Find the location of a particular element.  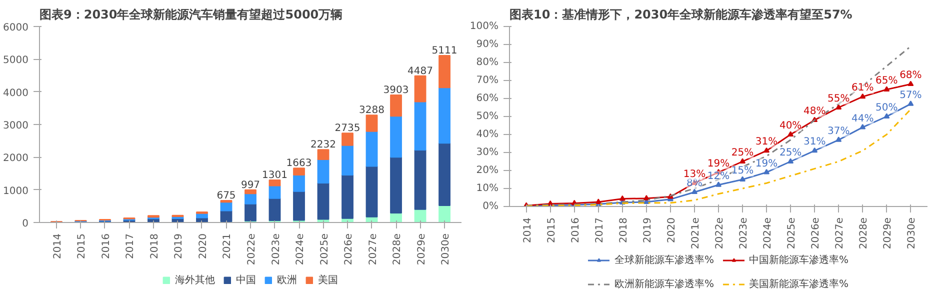

y-tick-label: 50% is located at coordinates (487, 116).